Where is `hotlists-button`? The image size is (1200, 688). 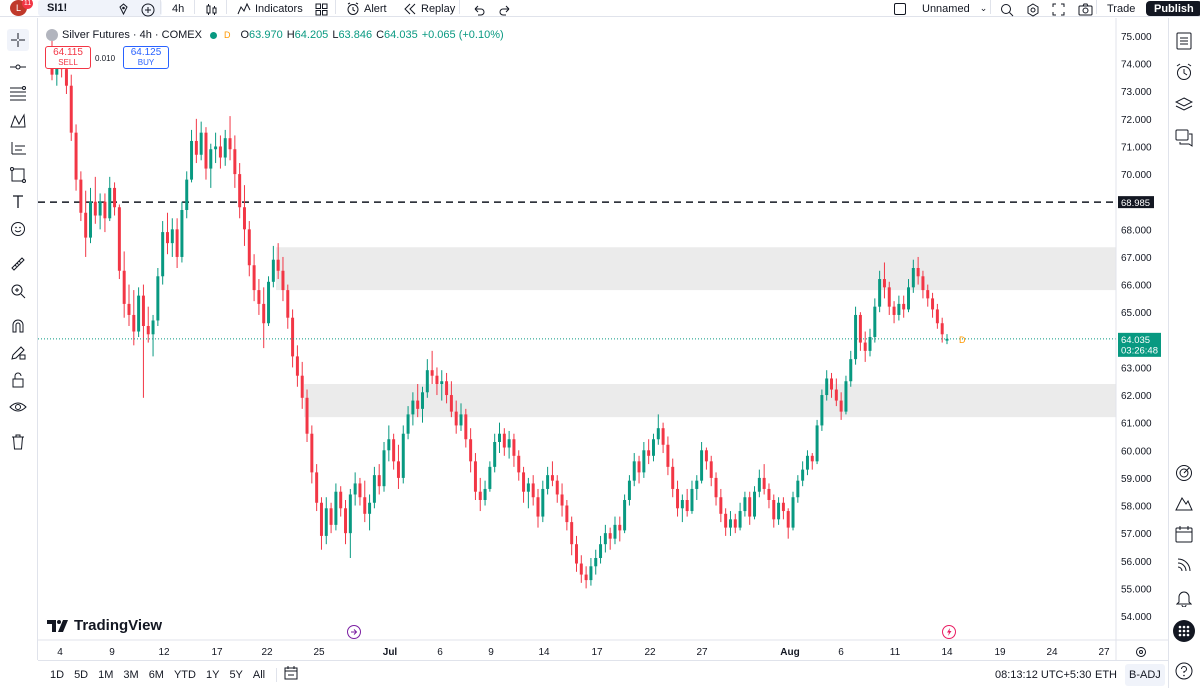
hotlists-button is located at coordinates (1184, 473).